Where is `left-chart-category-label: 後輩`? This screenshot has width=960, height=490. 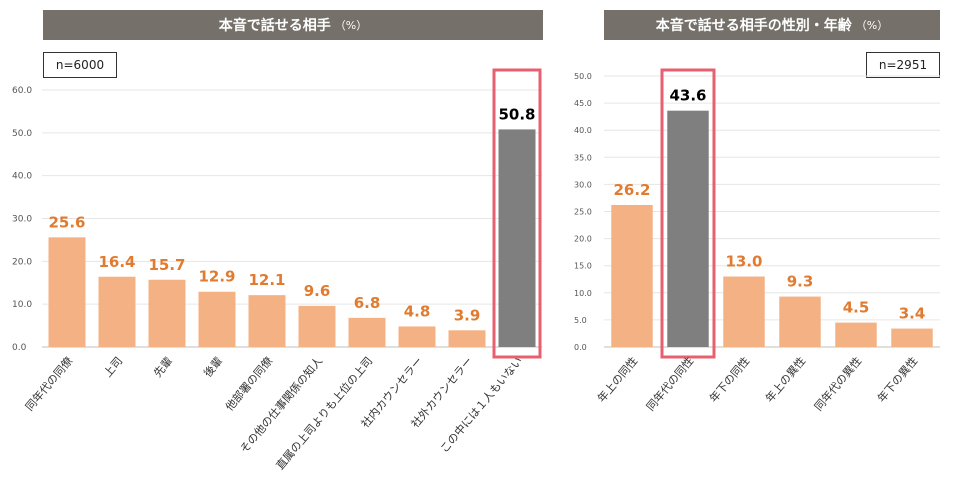
left-chart-category-label: 後輩 is located at coordinates (212, 367).